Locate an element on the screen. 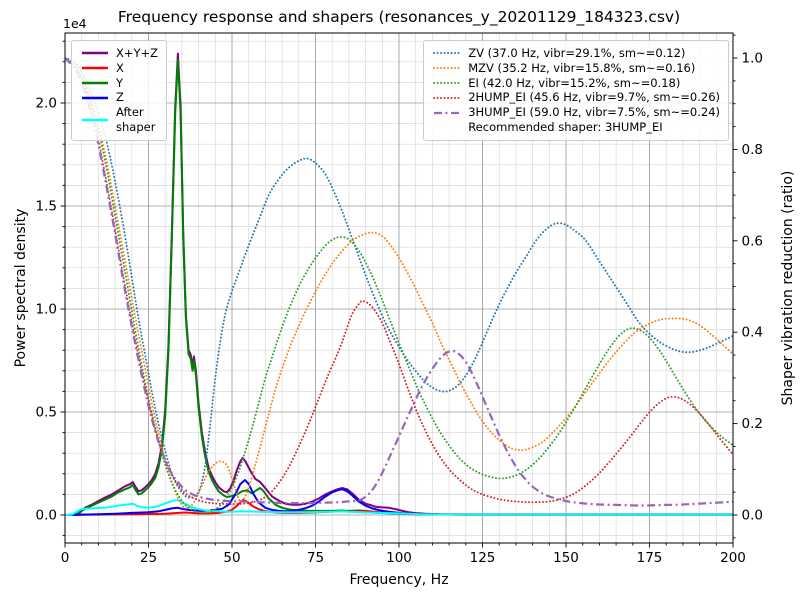 The width and height of the screenshot is (800, 600). legend-label-ei: EI (42.0 Hz, vibr=15.2%, sm~=0.18) is located at coordinates (574, 82).